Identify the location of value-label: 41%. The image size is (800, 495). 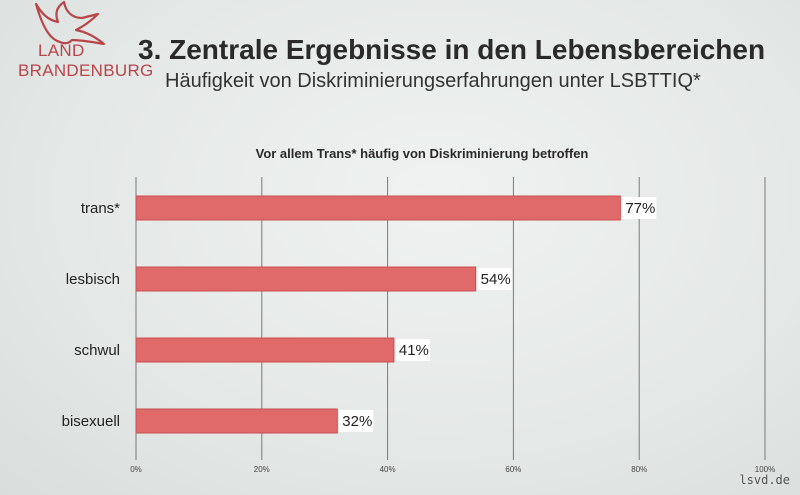
(414, 350).